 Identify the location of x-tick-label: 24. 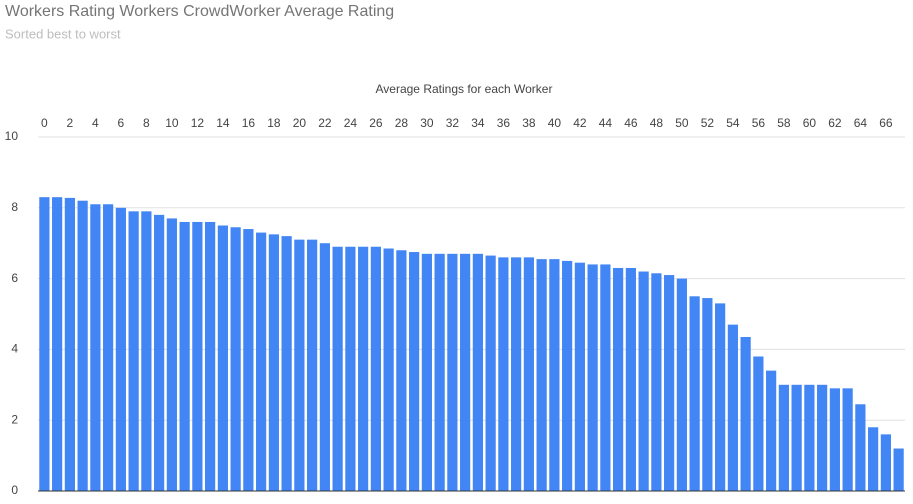
(351, 123).